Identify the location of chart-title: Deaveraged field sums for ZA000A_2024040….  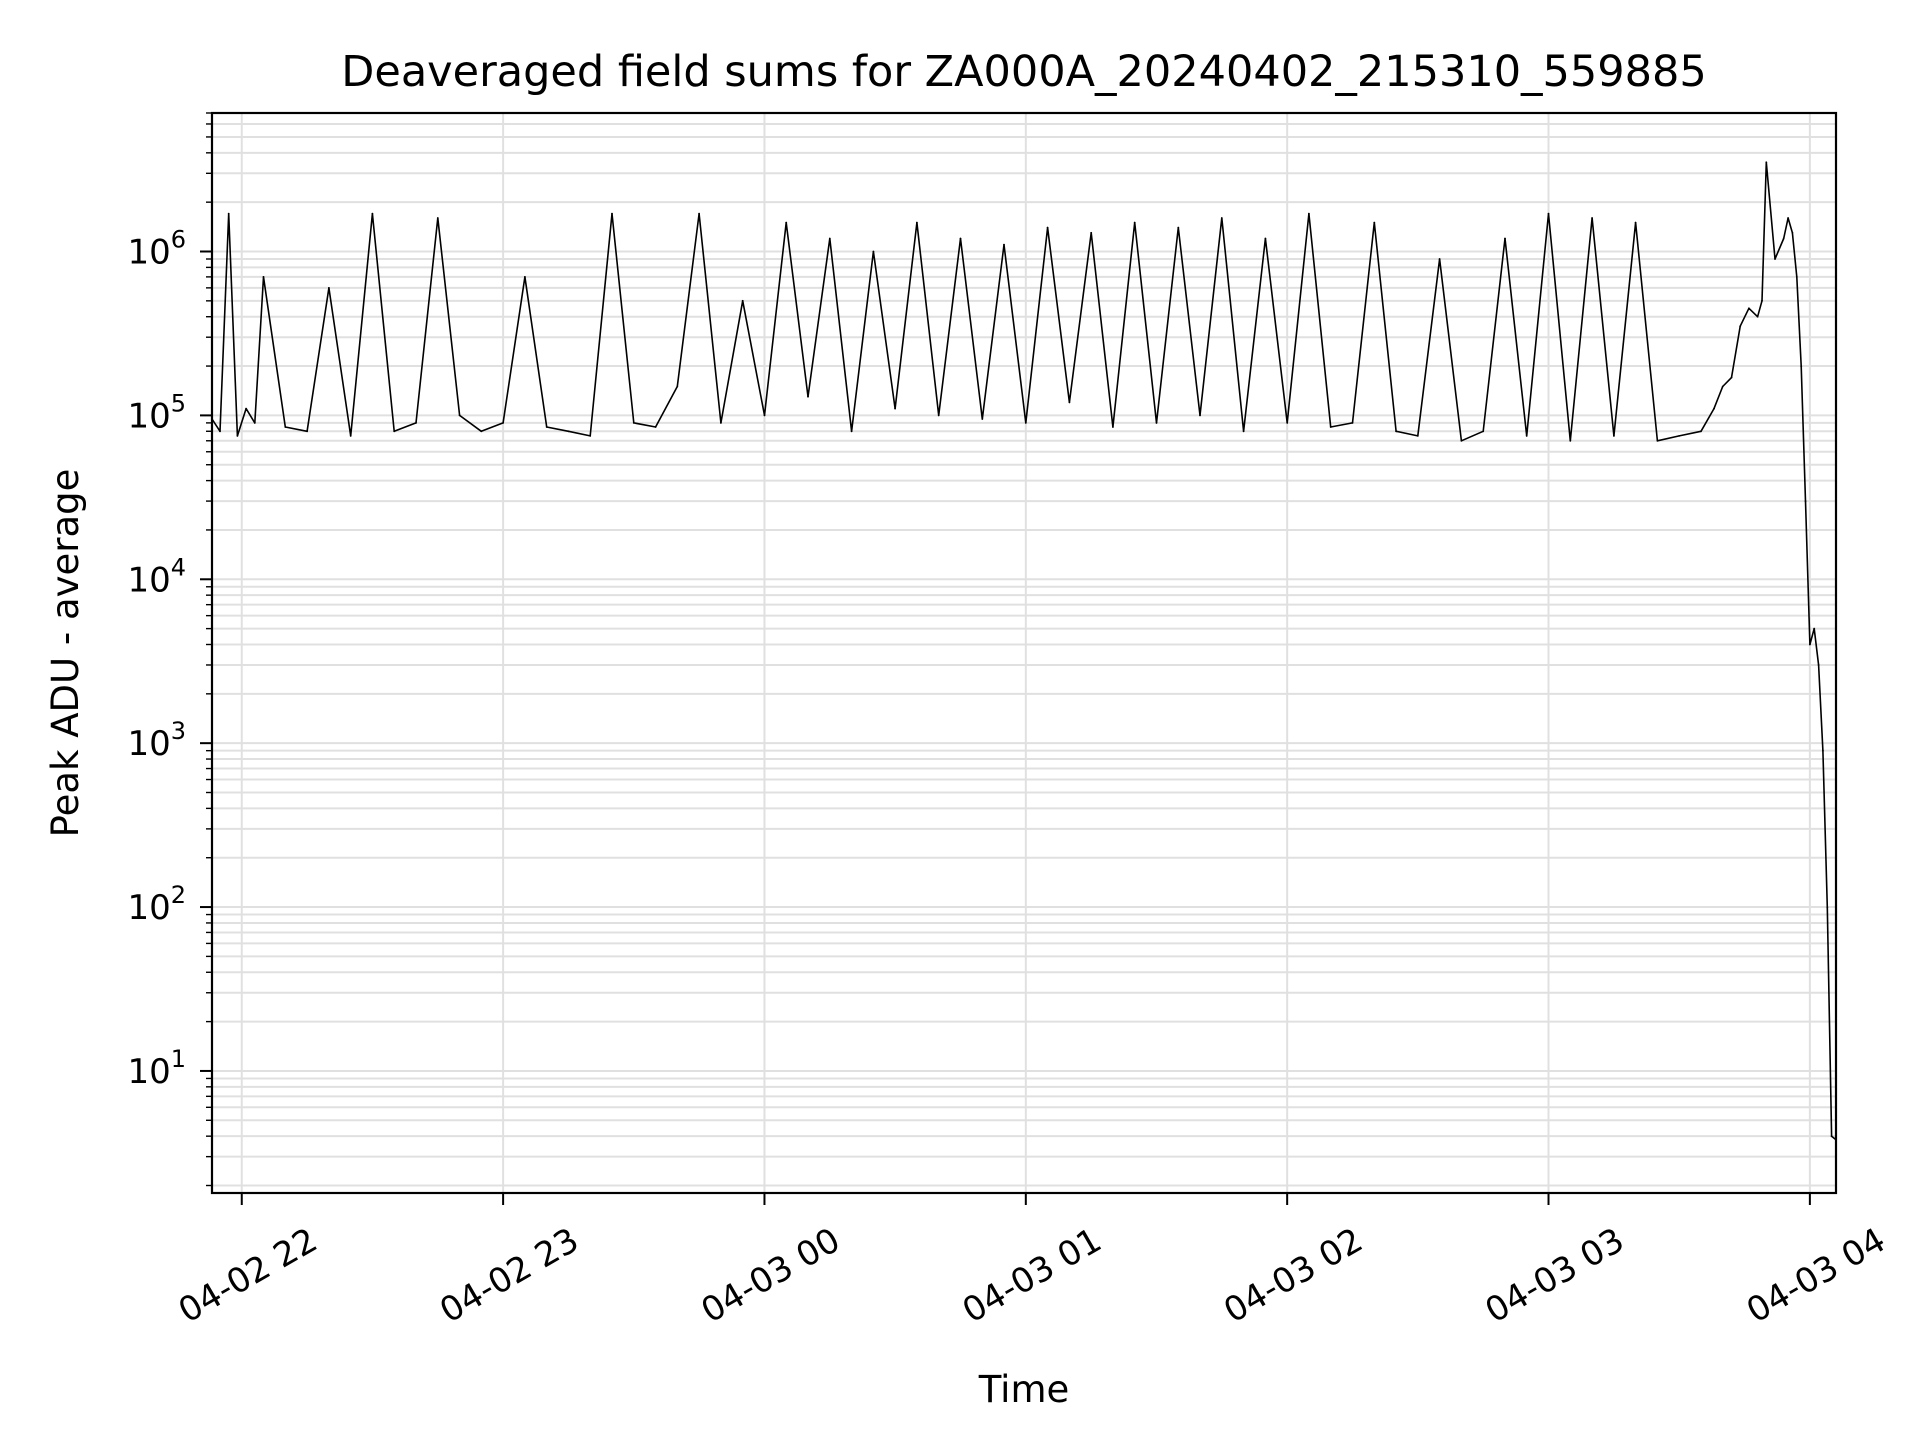
(1023, 72).